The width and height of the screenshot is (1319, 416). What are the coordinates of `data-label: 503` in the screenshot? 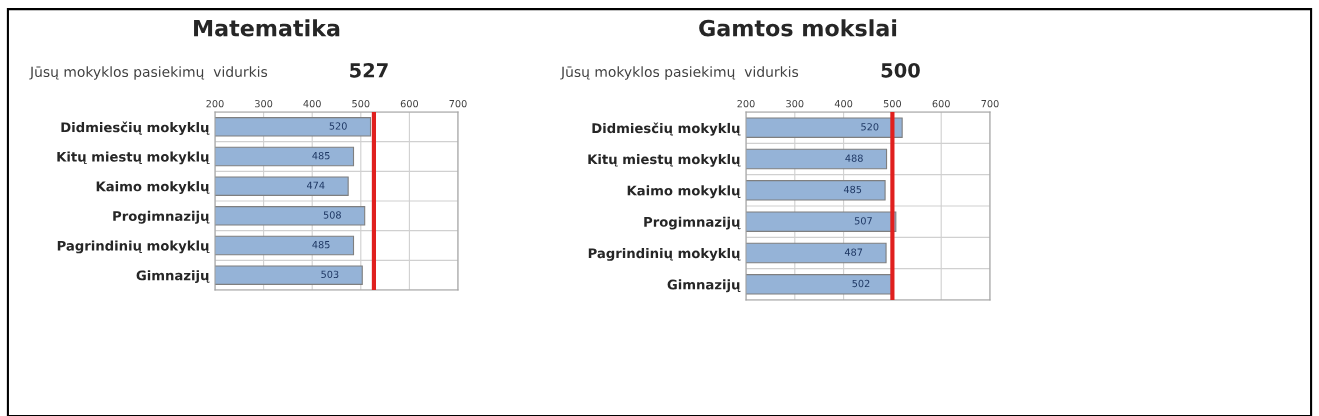 It's located at (330, 274).